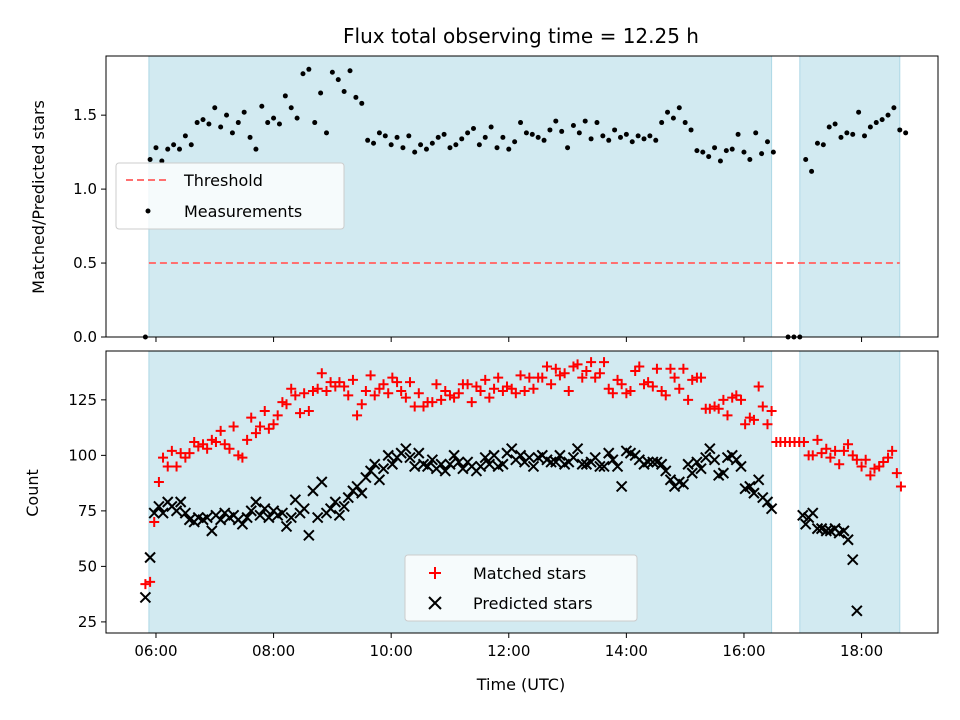 The image size is (960, 720). What do you see at coordinates (521, 588) in the screenshot?
I see `bottom-legend-box` at bounding box center [521, 588].